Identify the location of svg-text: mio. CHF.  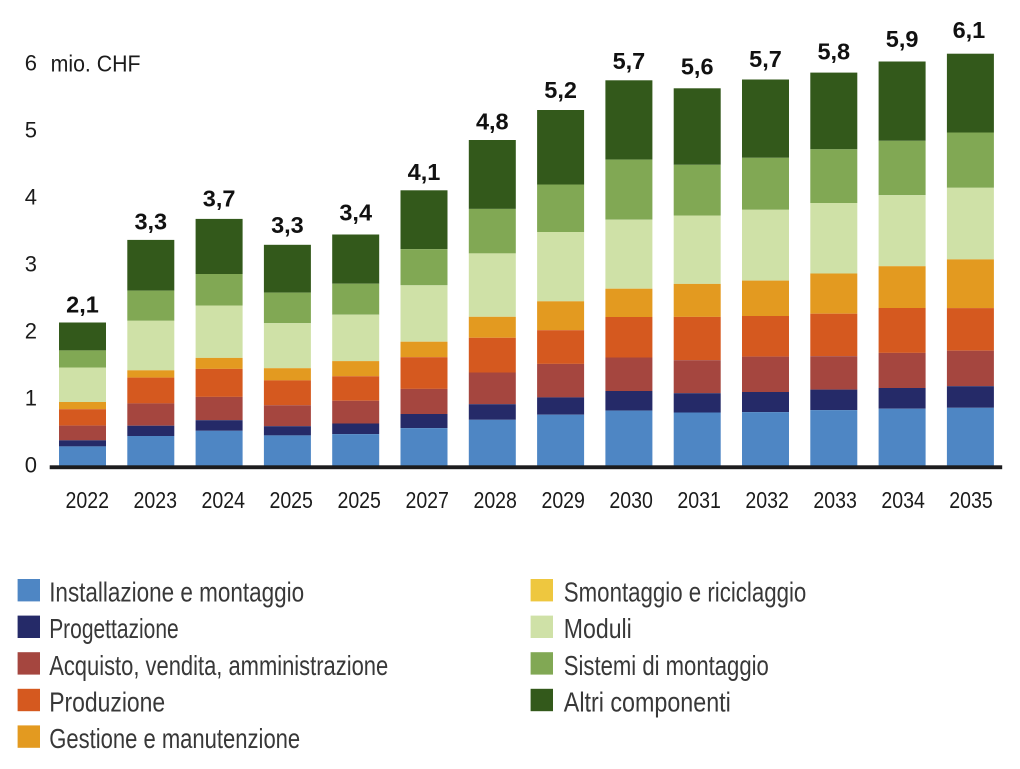
(96, 64).